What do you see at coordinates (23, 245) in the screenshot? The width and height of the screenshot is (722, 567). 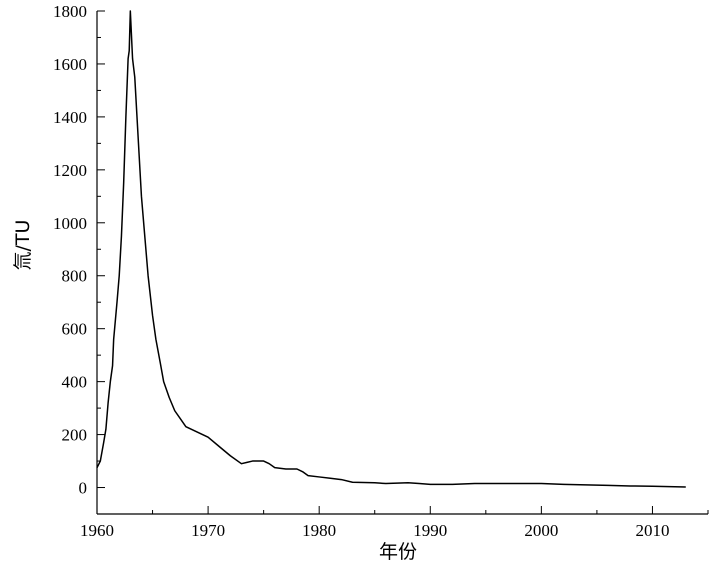 I see `y-axis-label: 氚/TU` at bounding box center [23, 245].